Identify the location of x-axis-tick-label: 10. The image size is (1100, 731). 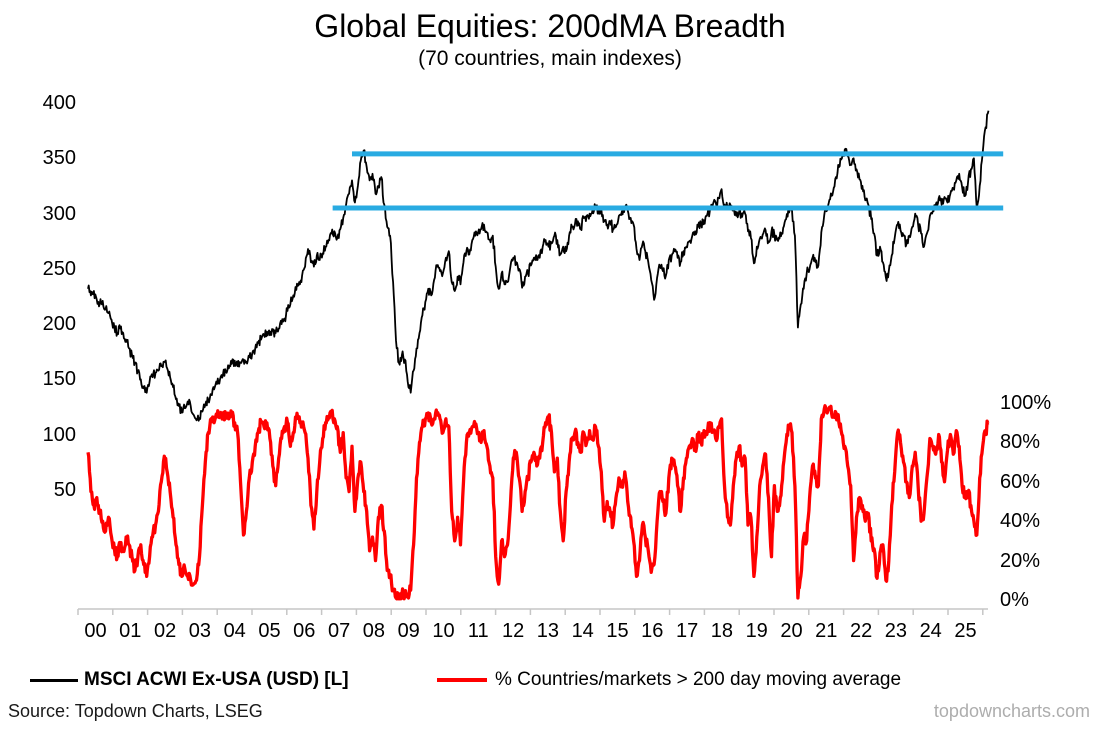
(443, 631).